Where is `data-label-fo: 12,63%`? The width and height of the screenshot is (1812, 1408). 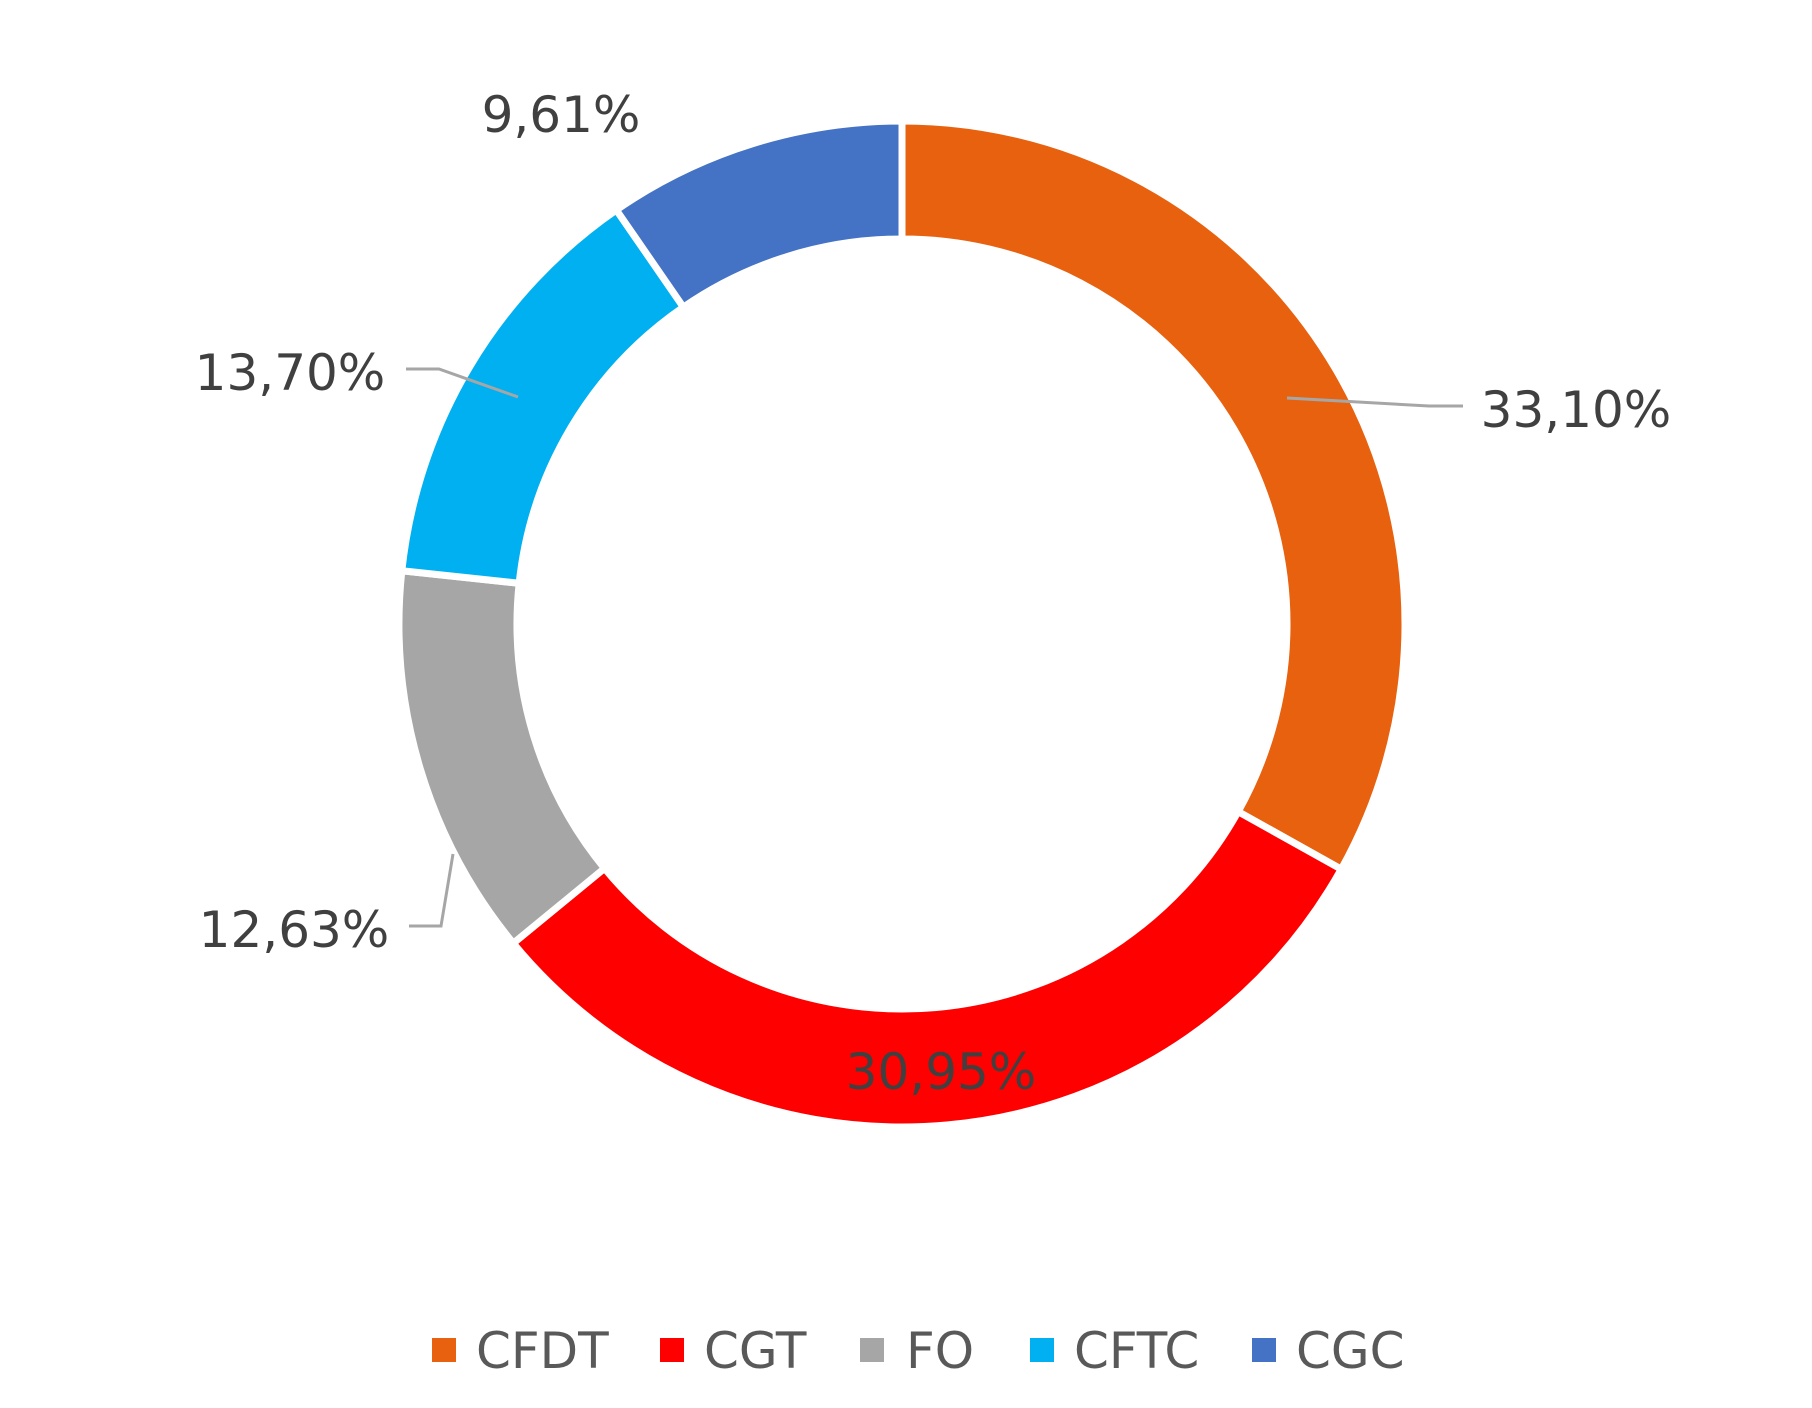
data-label-fo: 12,63% is located at coordinates (294, 930).